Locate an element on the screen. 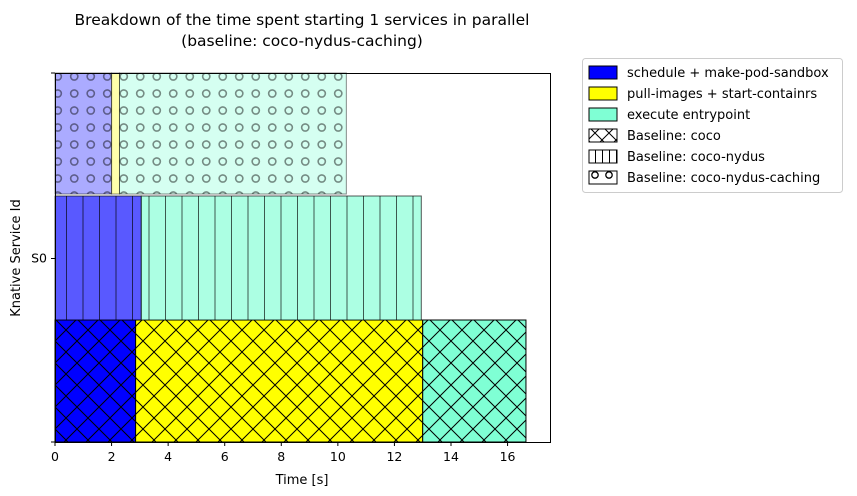  x-tick-label: 16 is located at coordinates (508, 456).